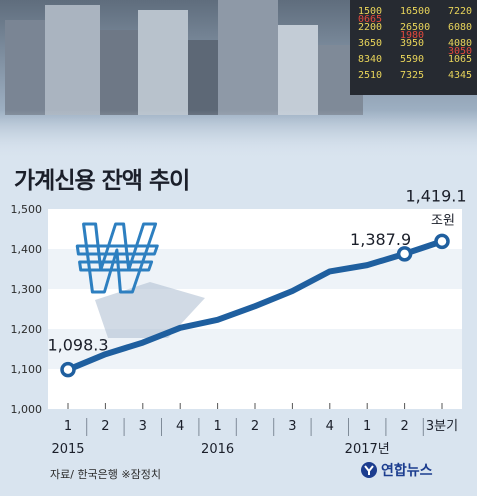 Image resolution: width=477 pixels, height=496 pixels. Describe the element at coordinates (27, 329) in the screenshot. I see `y-tick-label: 1,200` at that location.